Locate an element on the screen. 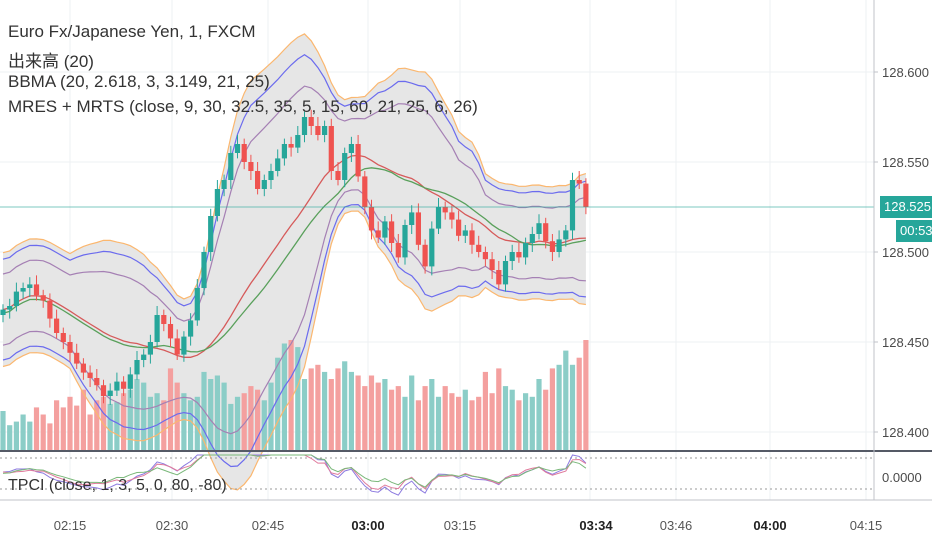 The width and height of the screenshot is (932, 550). price-axis-tick-label: 128.550 is located at coordinates (905, 162).